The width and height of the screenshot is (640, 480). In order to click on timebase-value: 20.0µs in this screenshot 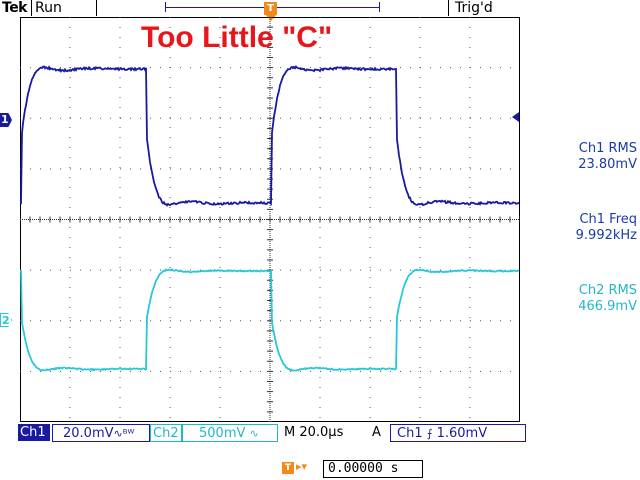, I will do `click(321, 432)`.